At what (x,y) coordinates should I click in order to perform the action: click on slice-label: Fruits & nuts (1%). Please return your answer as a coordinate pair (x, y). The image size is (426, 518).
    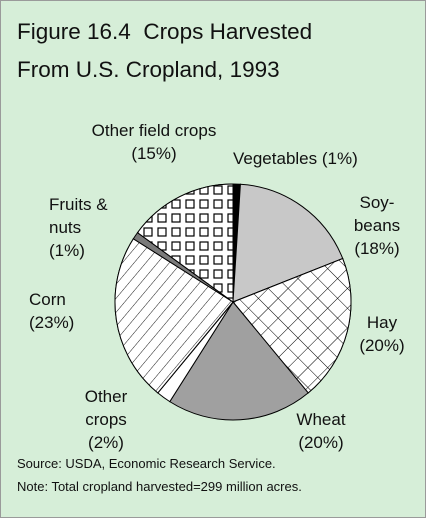
    Looking at the image, I should click on (79, 227).